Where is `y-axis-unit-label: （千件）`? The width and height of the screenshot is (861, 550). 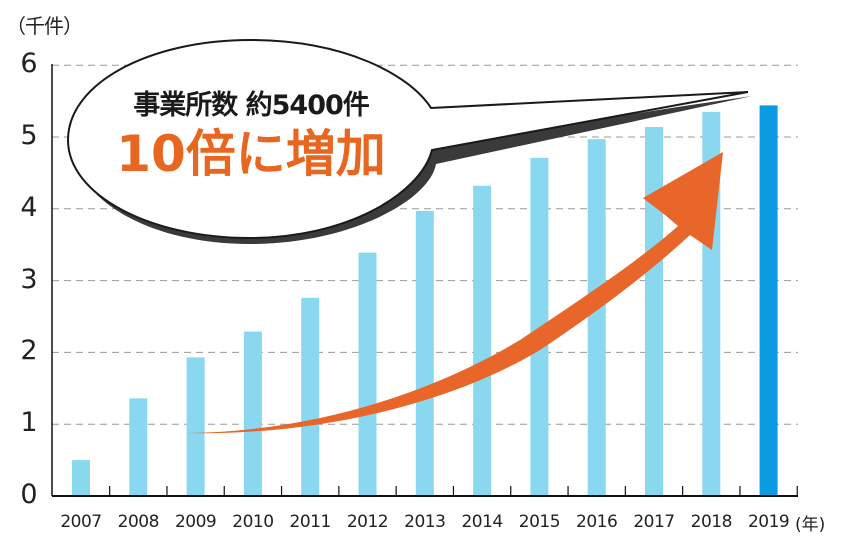 y-axis-unit-label: （千件） is located at coordinates (44, 26).